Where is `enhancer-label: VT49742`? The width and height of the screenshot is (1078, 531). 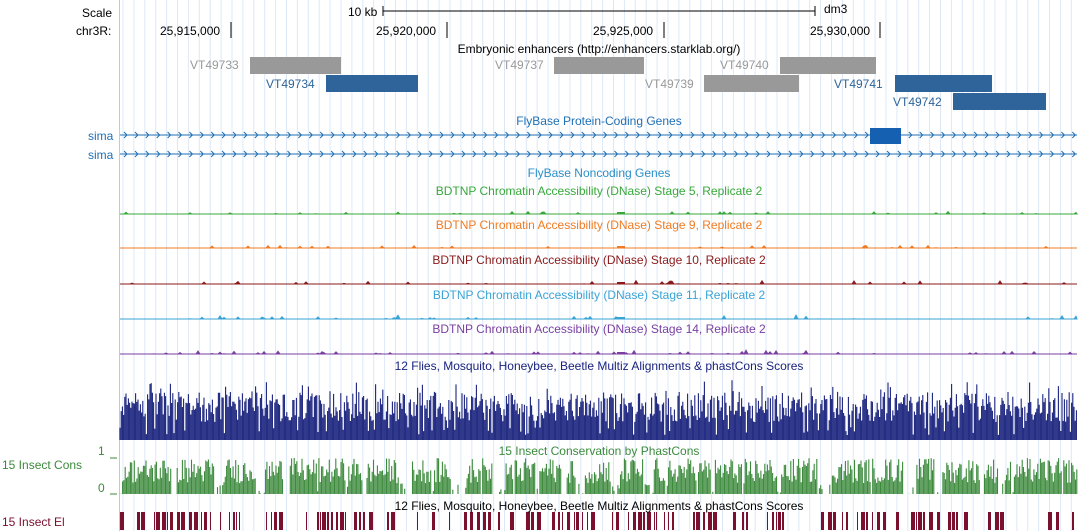 enhancer-label: VT49742 is located at coordinates (917, 102).